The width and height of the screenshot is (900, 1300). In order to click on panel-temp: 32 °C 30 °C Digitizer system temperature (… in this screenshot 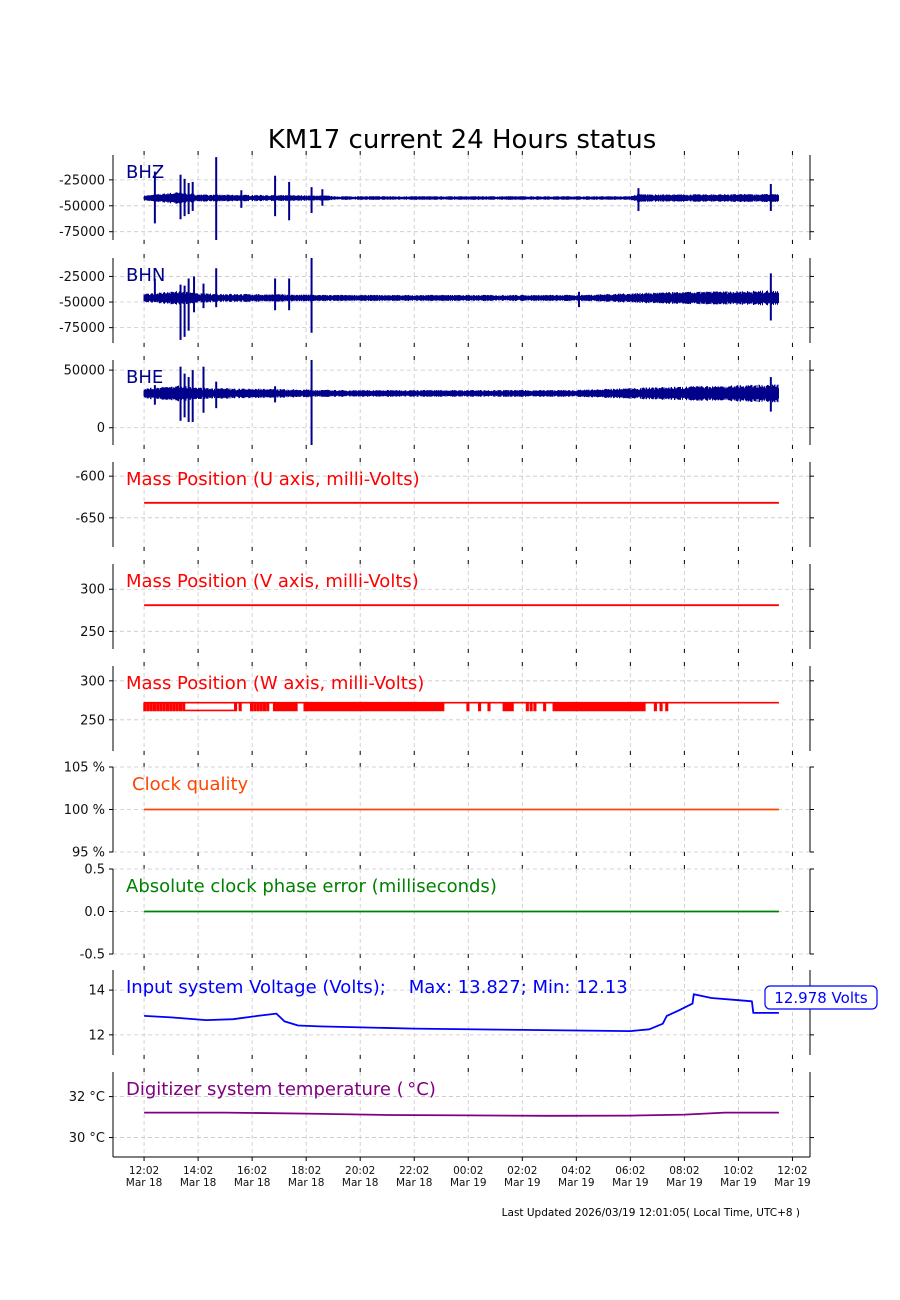, I will do `click(441, 1128)`.